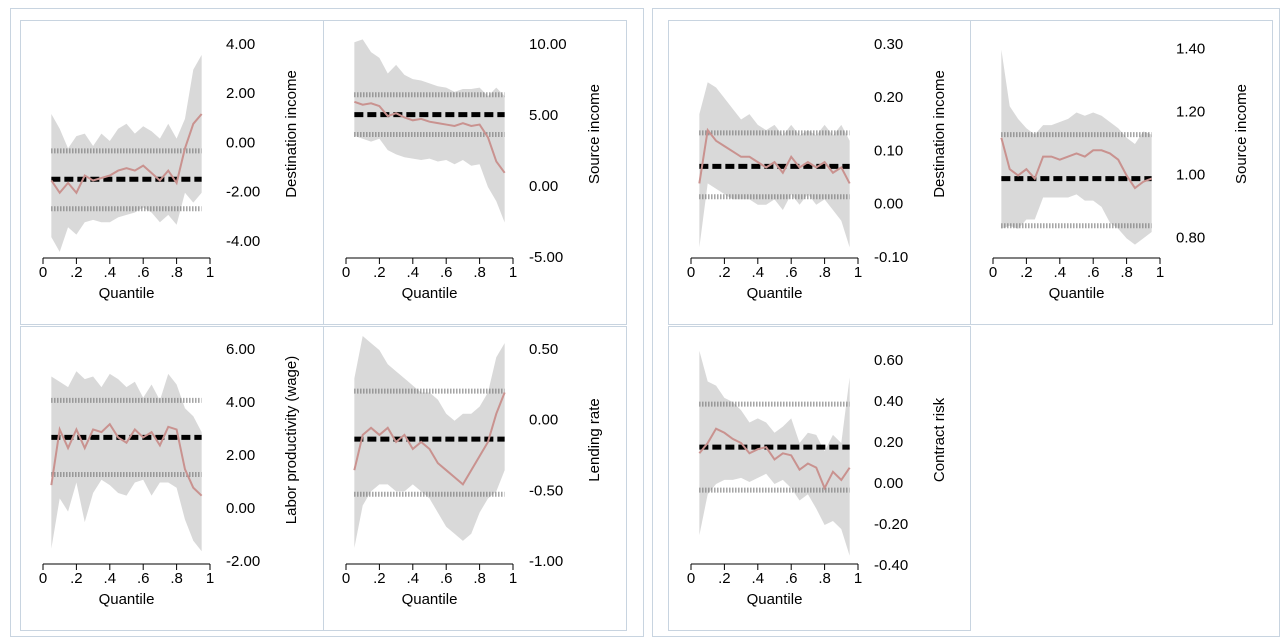 The image size is (1284, 639). I want to click on y-tick-label: -0.40, so click(891, 565).